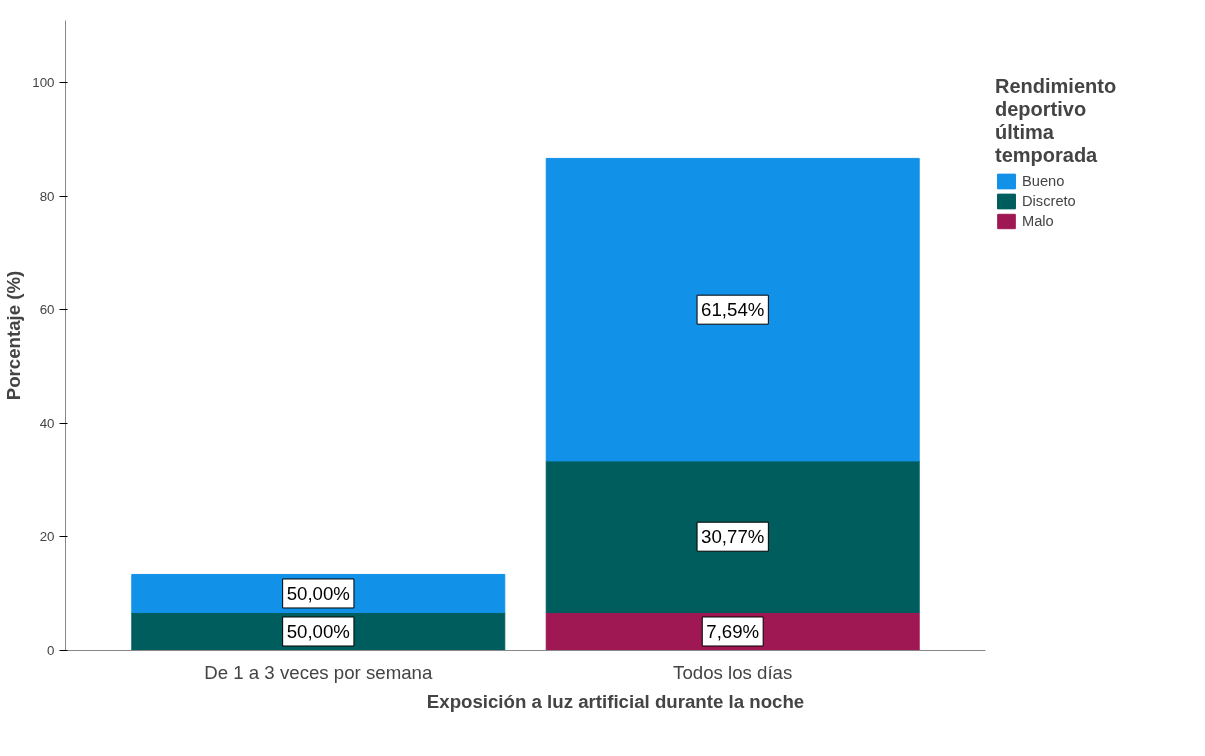 The image size is (1205, 756). Describe the element at coordinates (318, 672) in the screenshot. I see `x-tick-label: De 1 a 3 veces por semana` at that location.